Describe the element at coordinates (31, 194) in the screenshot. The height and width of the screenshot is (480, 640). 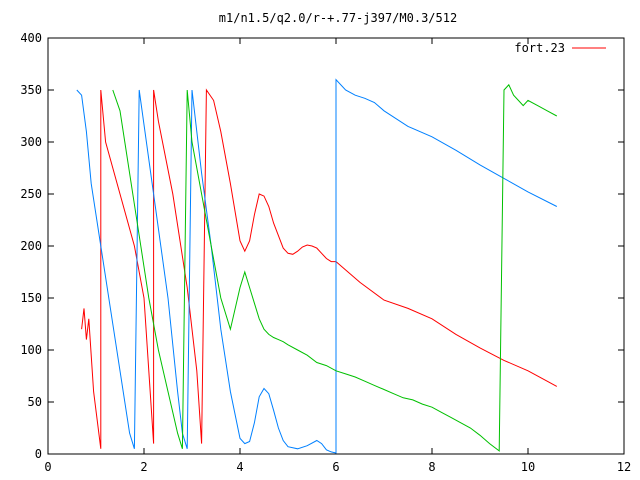
I see `y-tick-label: 250` at that location.